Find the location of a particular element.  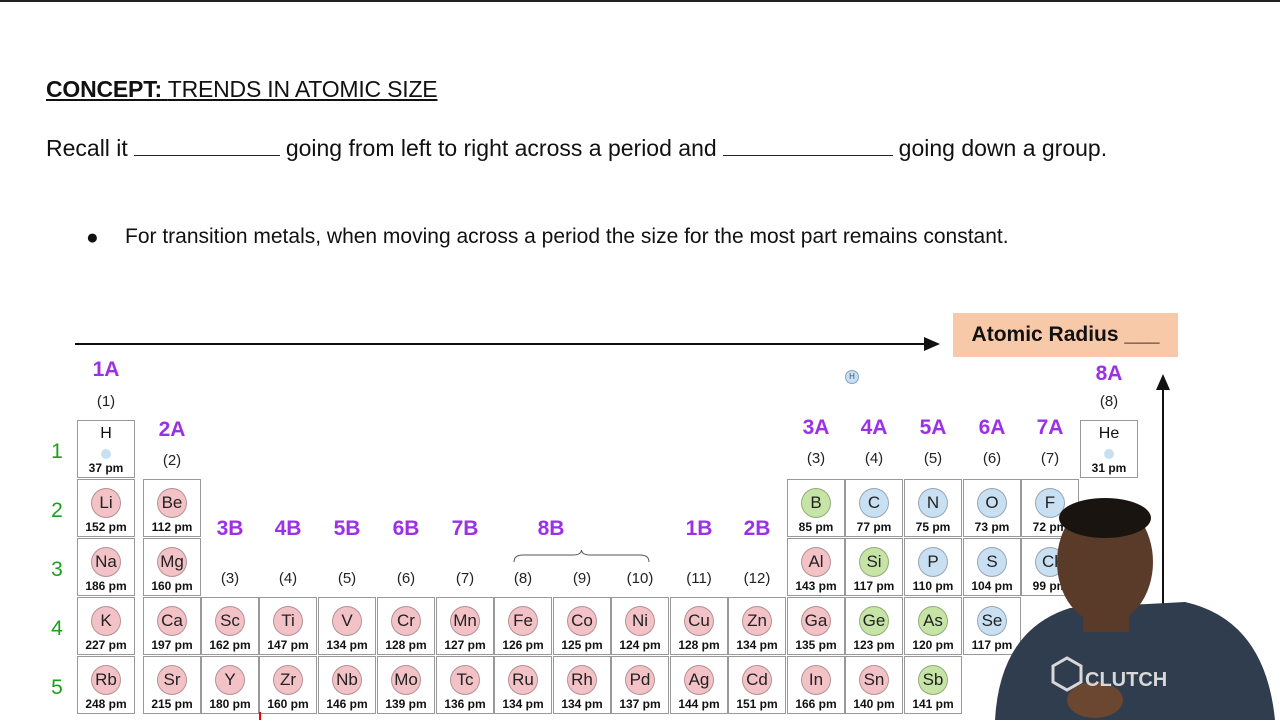

element-symbol: In is located at coordinates (816, 680).